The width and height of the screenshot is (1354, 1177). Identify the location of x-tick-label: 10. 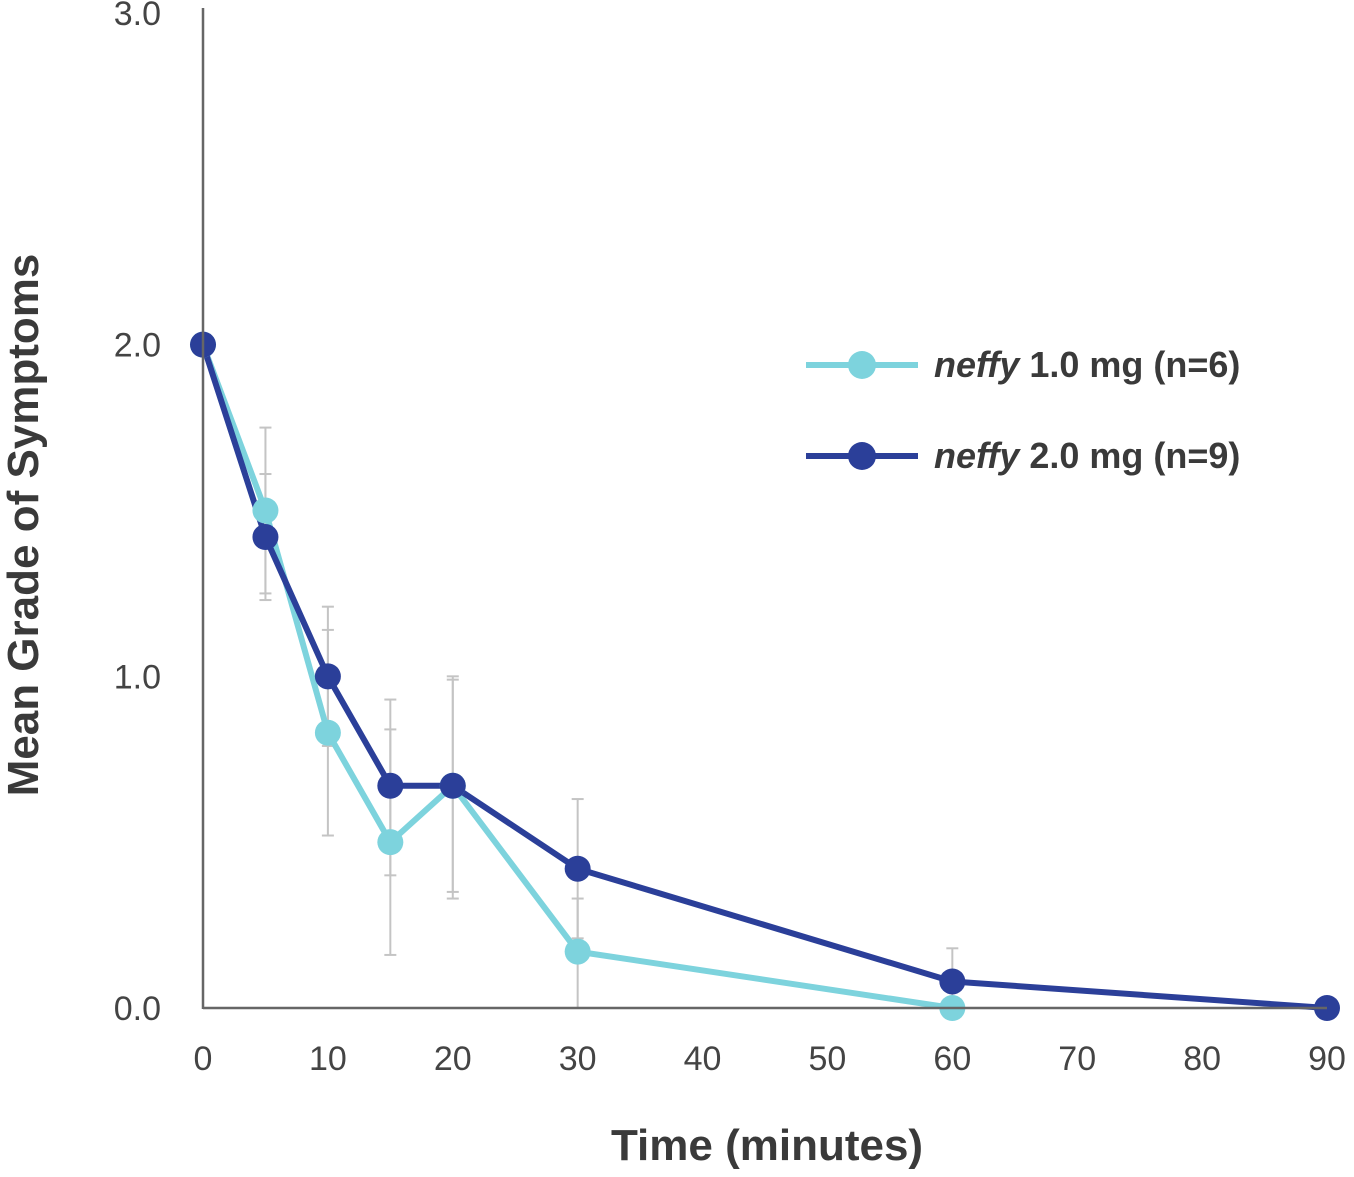
(328, 1059).